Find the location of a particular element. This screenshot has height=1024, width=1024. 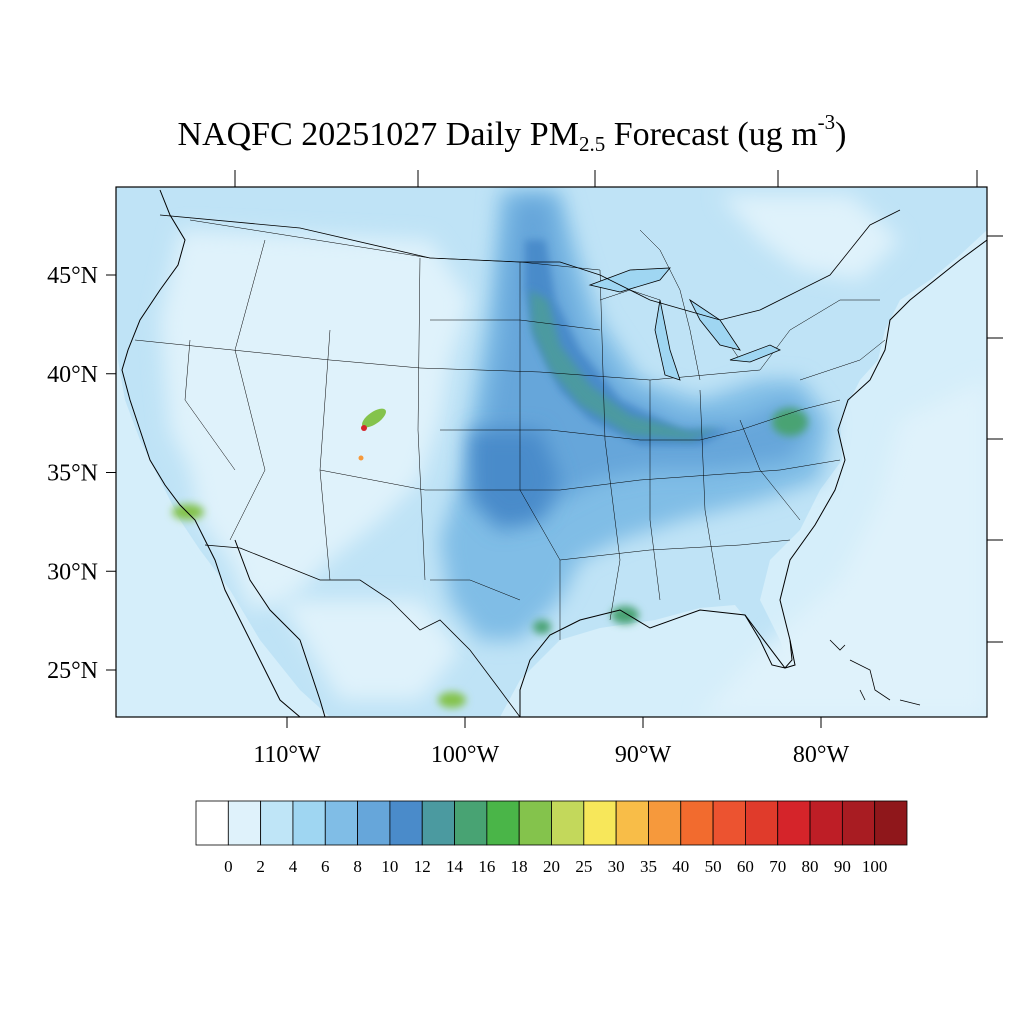

colorbar-label: 0 is located at coordinates (228, 866).